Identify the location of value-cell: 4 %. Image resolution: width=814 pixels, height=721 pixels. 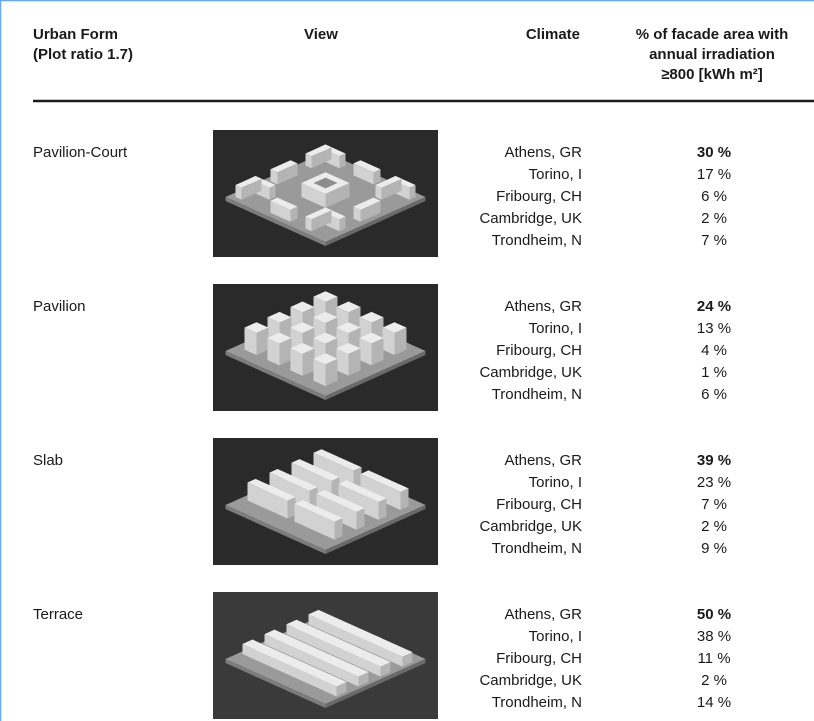
(714, 350).